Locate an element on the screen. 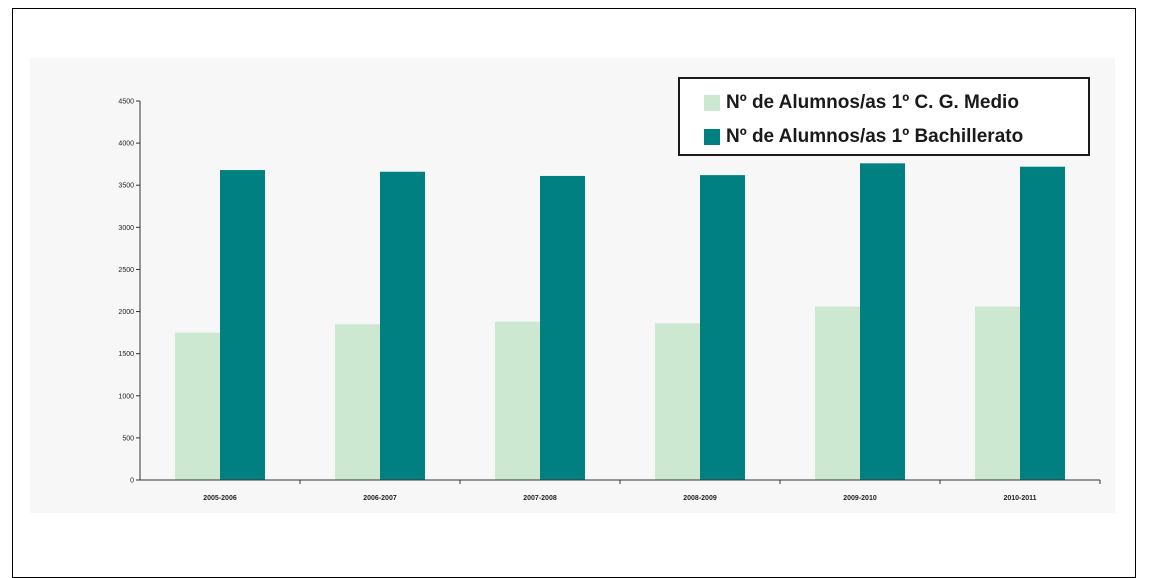 This screenshot has height=578, width=1150. bar-bachillerato-2008-2009 is located at coordinates (722, 328).